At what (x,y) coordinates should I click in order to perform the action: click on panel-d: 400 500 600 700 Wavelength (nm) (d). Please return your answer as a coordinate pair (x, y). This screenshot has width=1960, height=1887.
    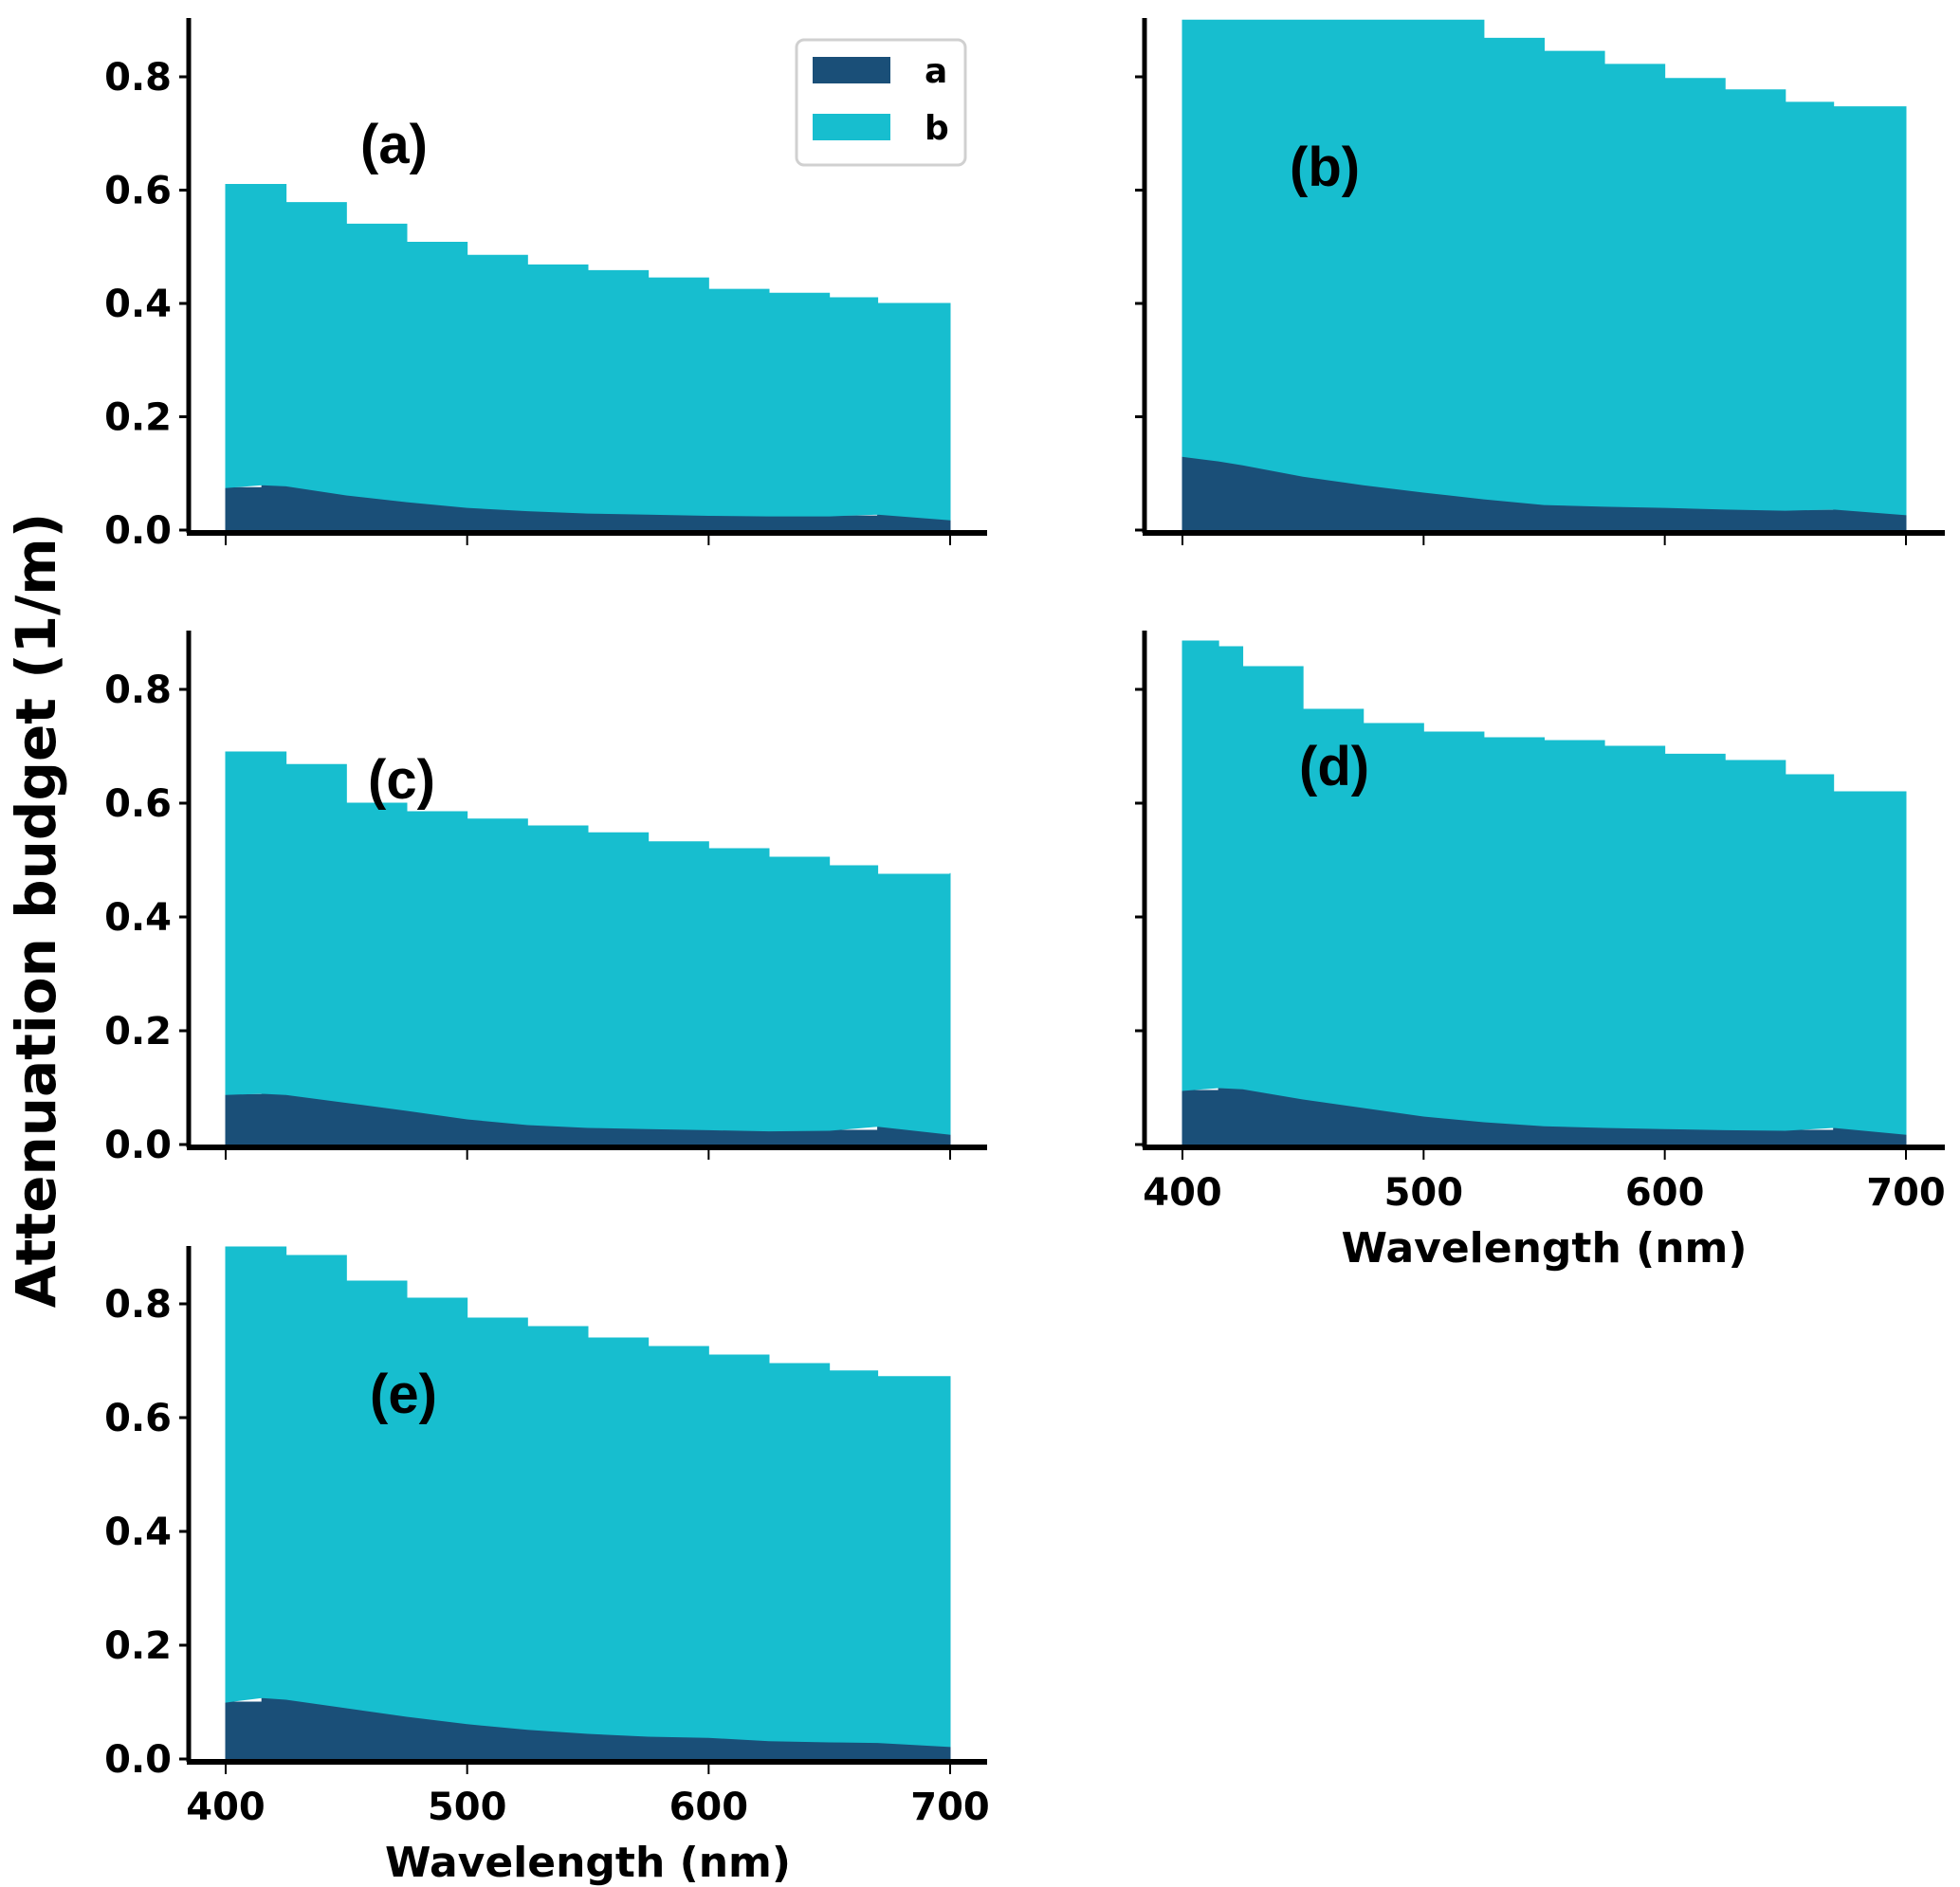
    Looking at the image, I should click on (1540, 952).